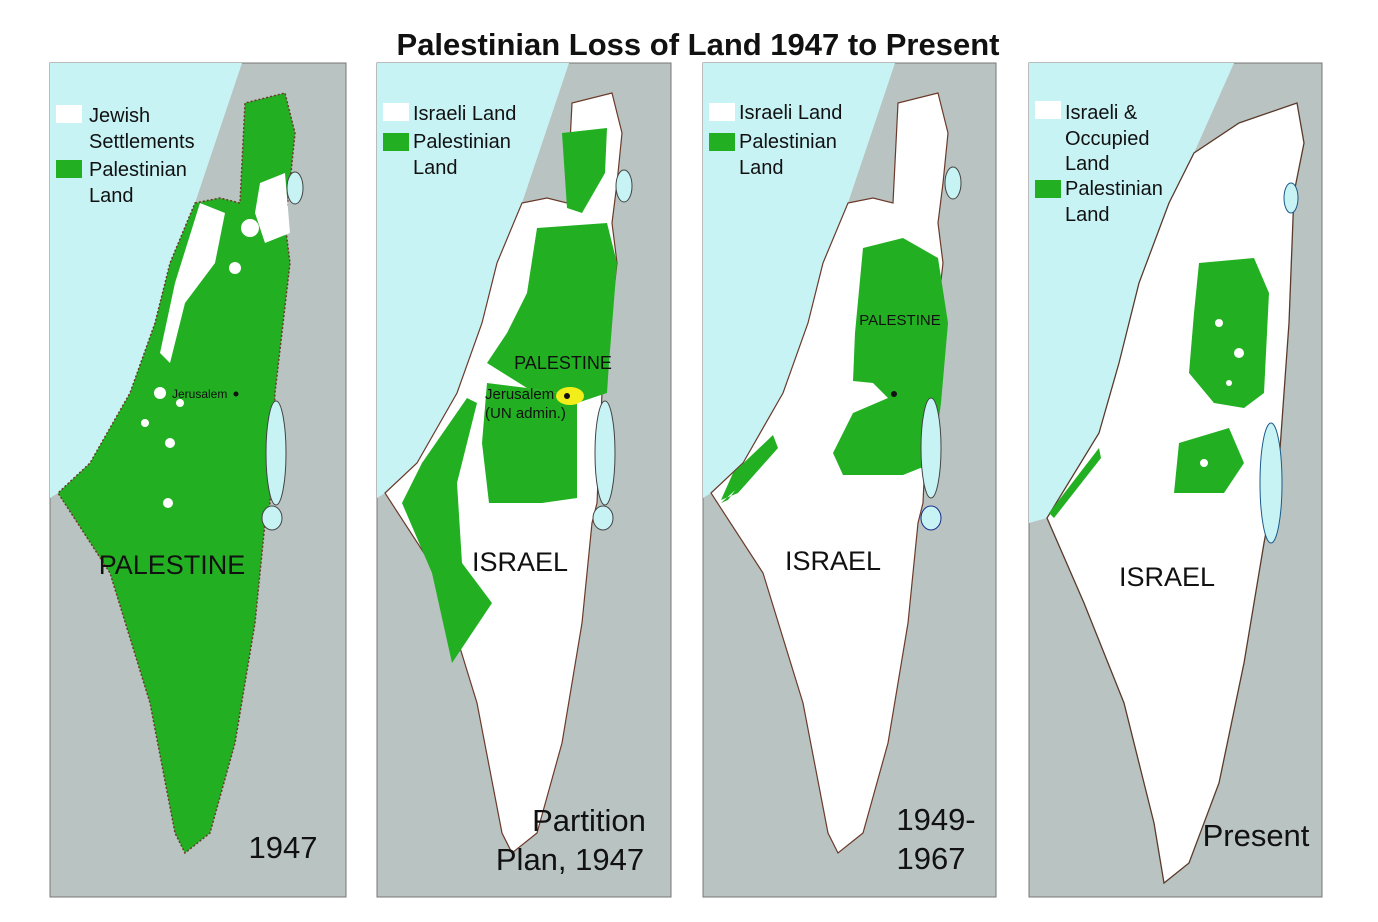 The width and height of the screenshot is (1378, 922). What do you see at coordinates (931, 858) in the screenshot?
I see `map-caption: 1967` at bounding box center [931, 858].